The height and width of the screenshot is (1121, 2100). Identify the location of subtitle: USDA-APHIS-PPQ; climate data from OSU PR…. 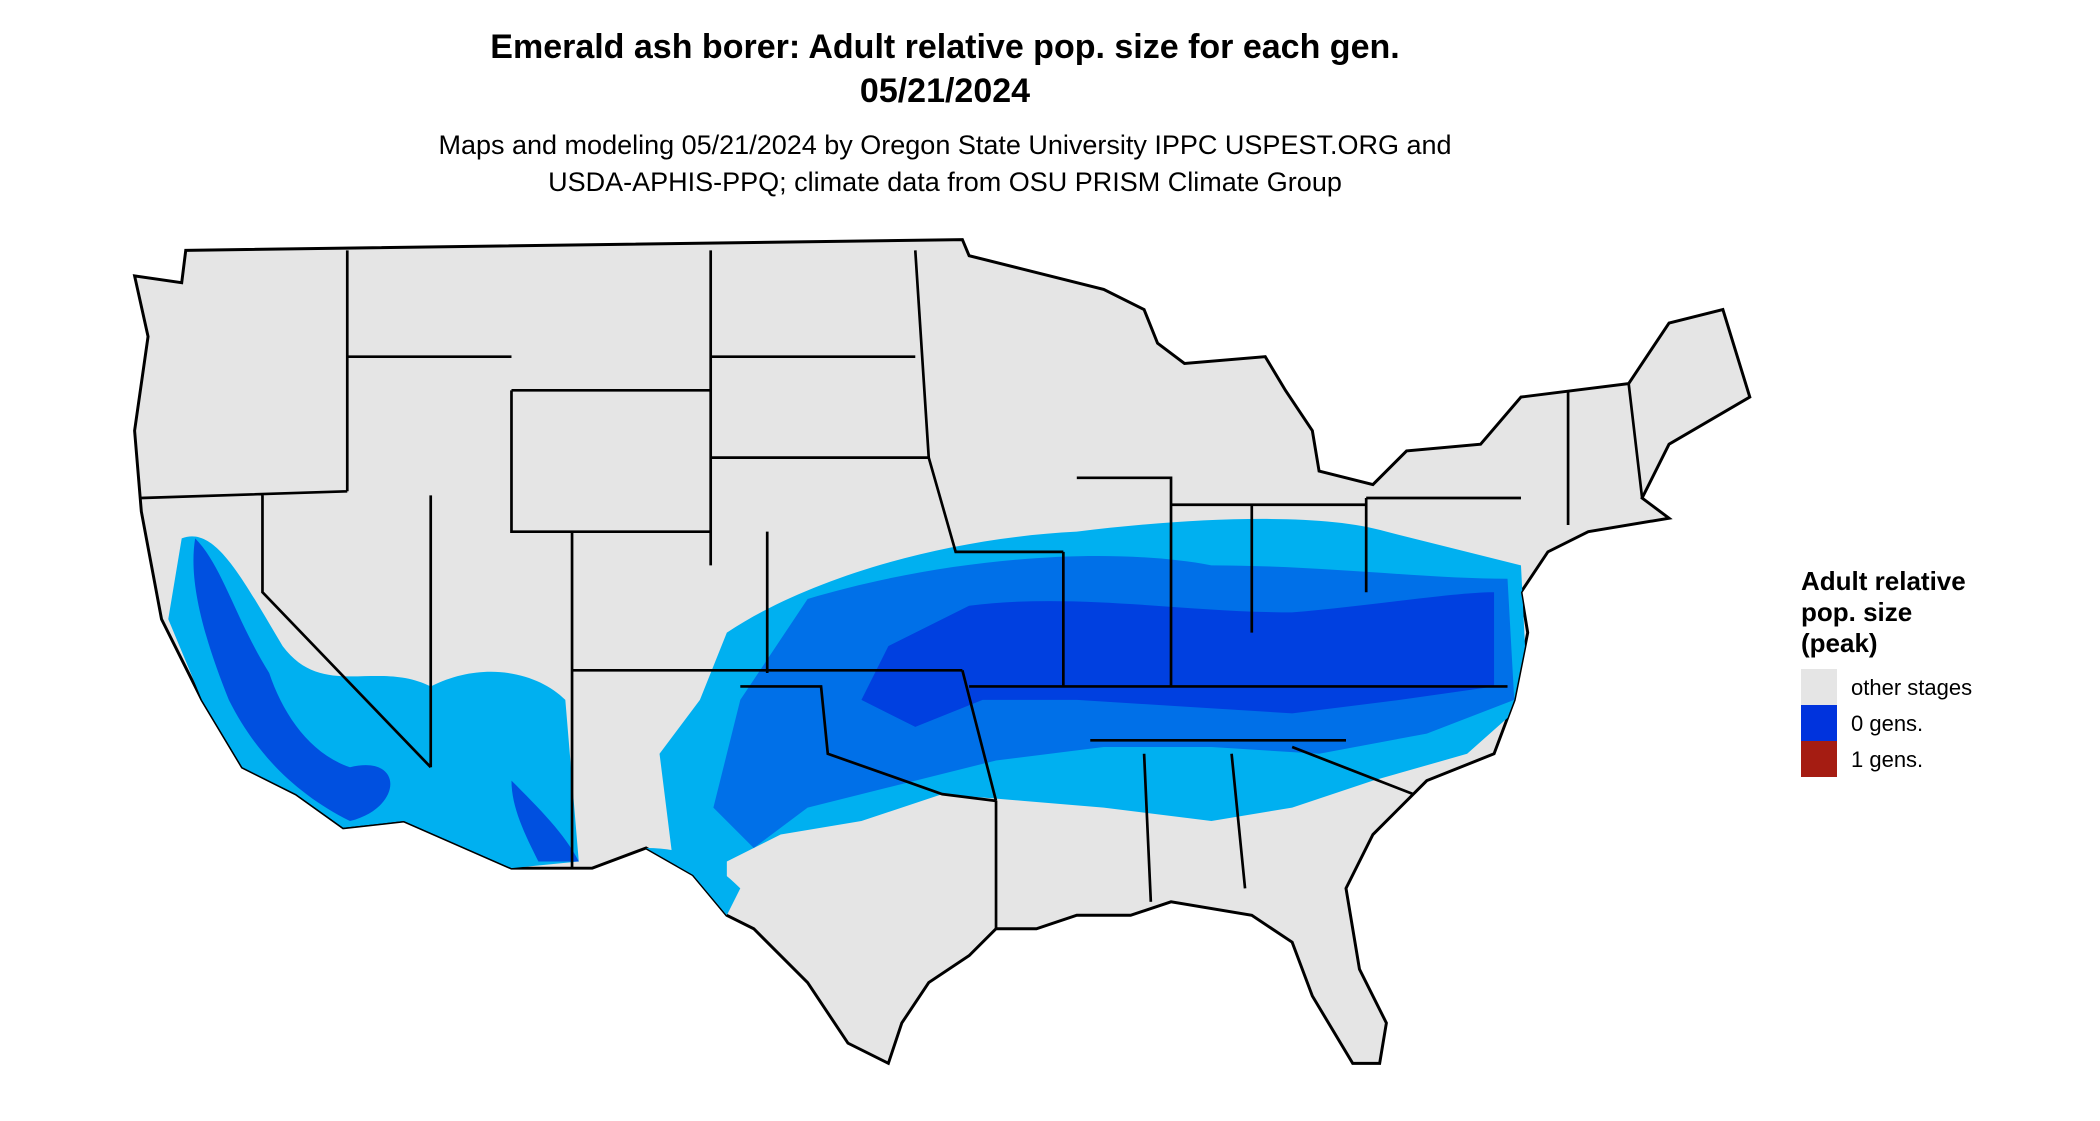
(945, 182).